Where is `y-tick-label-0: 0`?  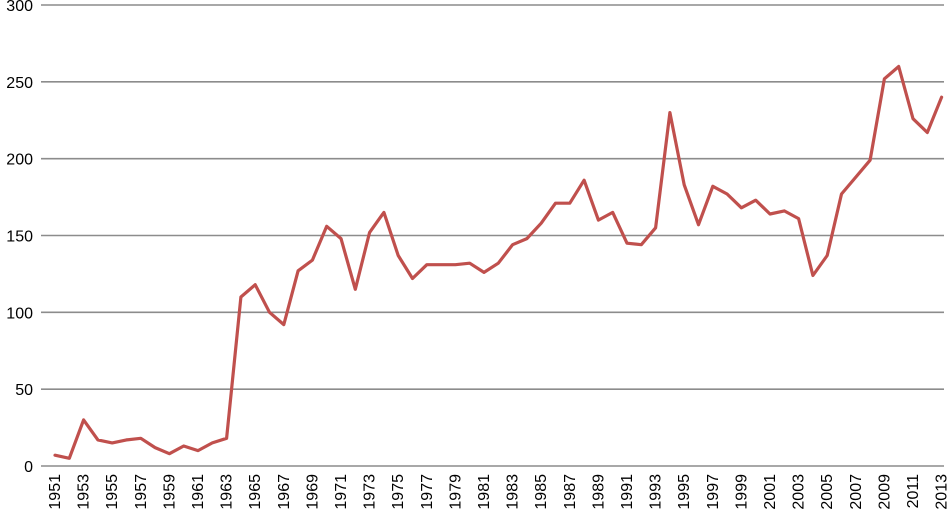
y-tick-label-0: 0 is located at coordinates (28, 467).